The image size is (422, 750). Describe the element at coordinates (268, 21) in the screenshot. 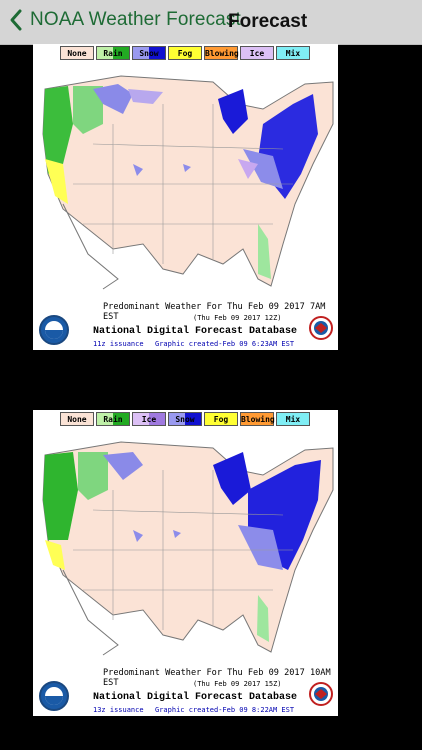

I see `page-title: Forecast` at that location.